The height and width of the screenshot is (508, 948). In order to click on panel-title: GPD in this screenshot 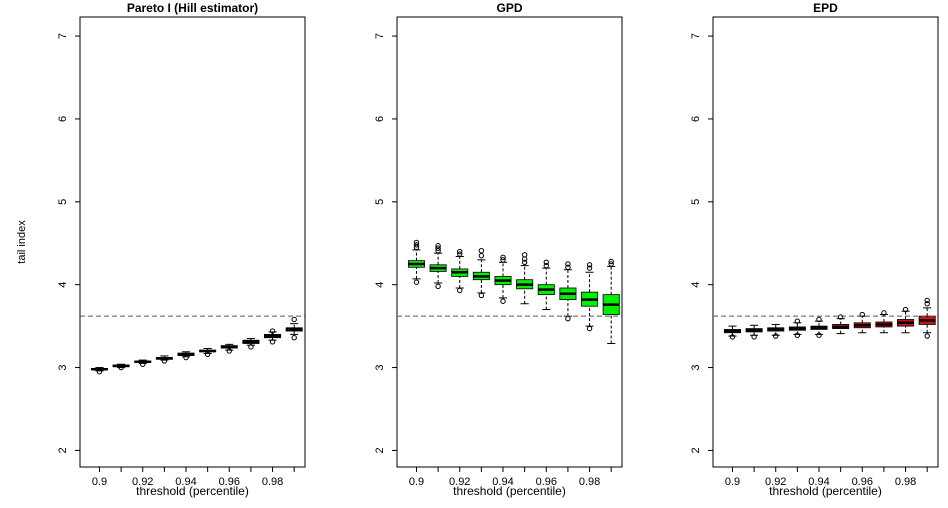, I will do `click(509, 8)`.